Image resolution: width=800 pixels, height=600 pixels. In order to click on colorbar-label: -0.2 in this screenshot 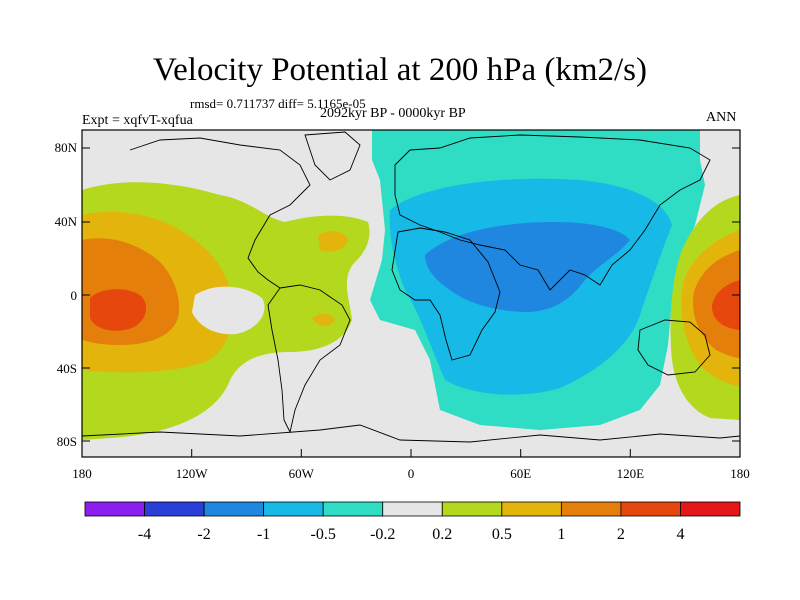, I will do `click(382, 534)`.